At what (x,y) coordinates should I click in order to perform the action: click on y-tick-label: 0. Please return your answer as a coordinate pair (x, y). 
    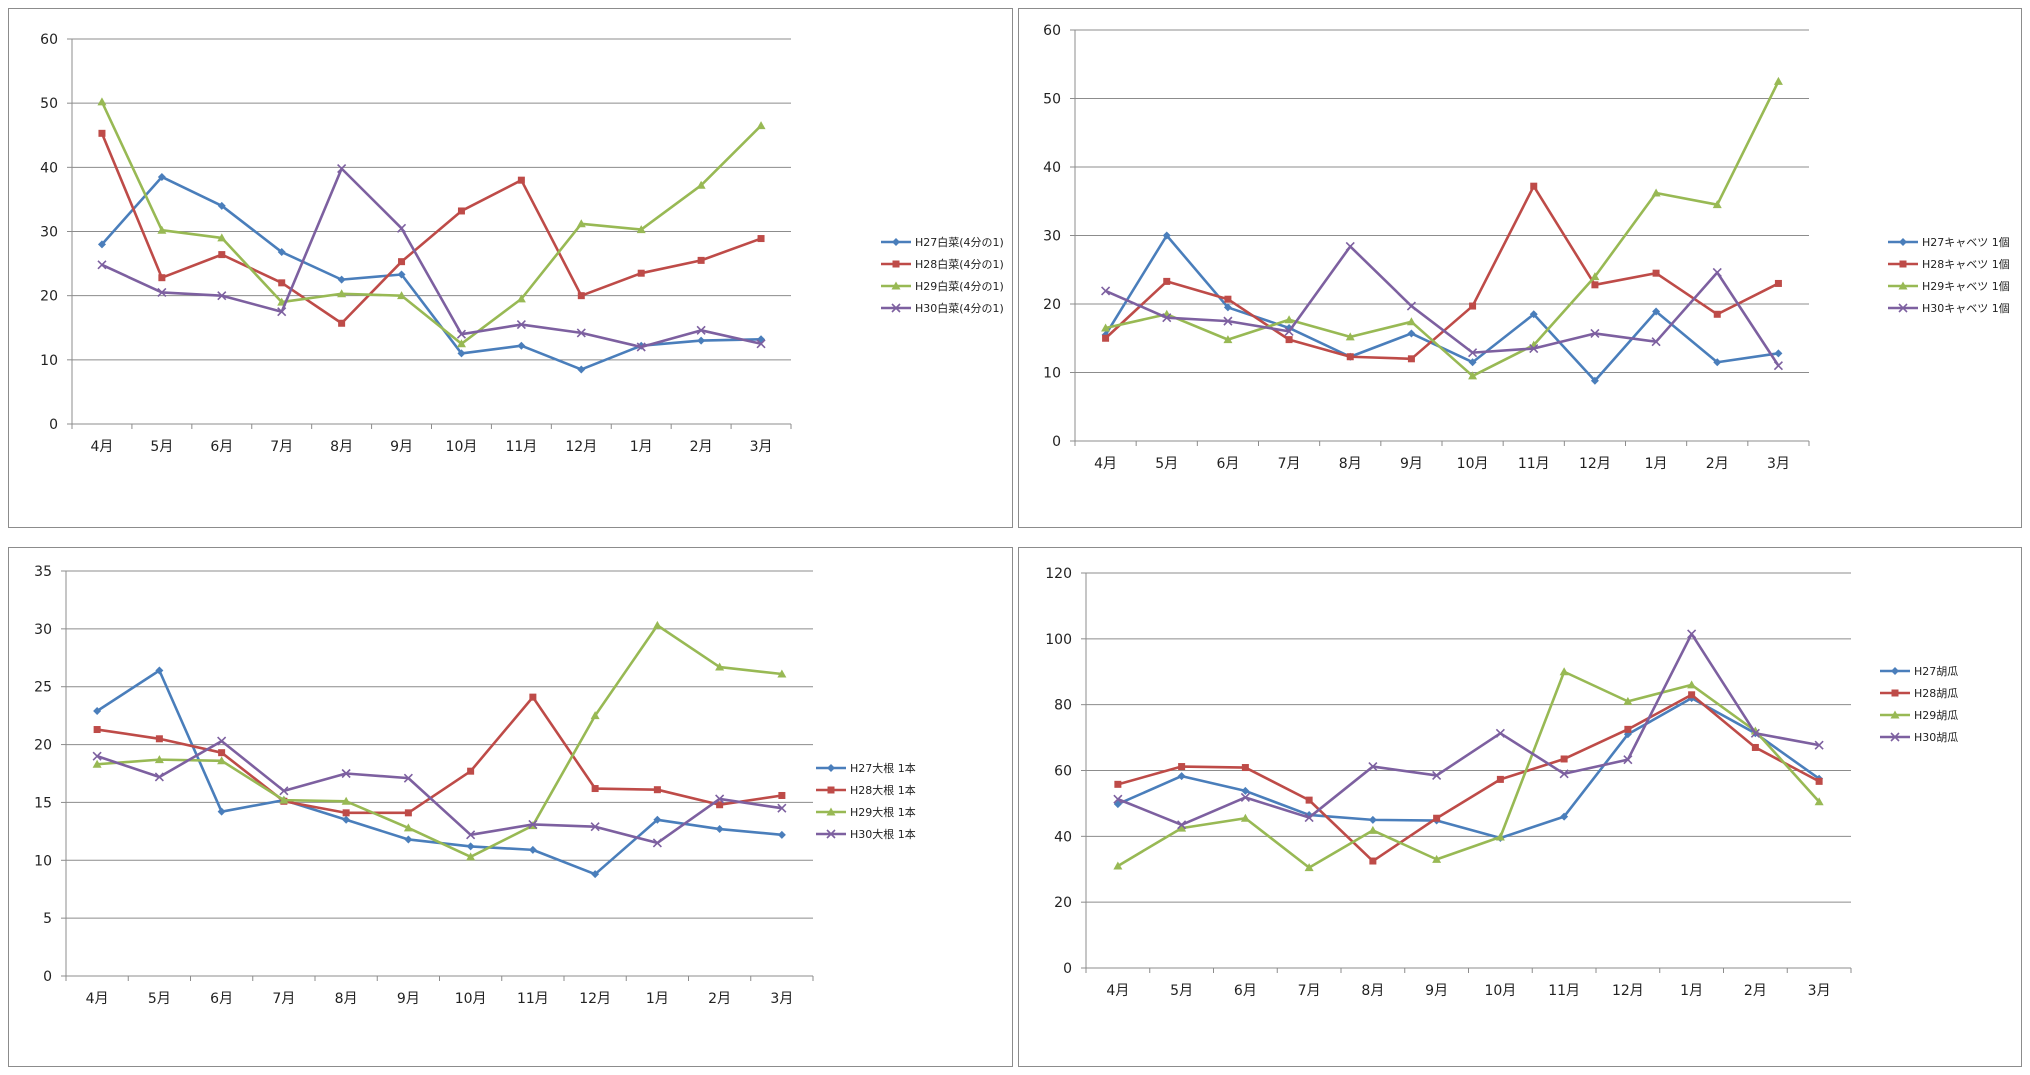
    Looking at the image, I should click on (1056, 442).